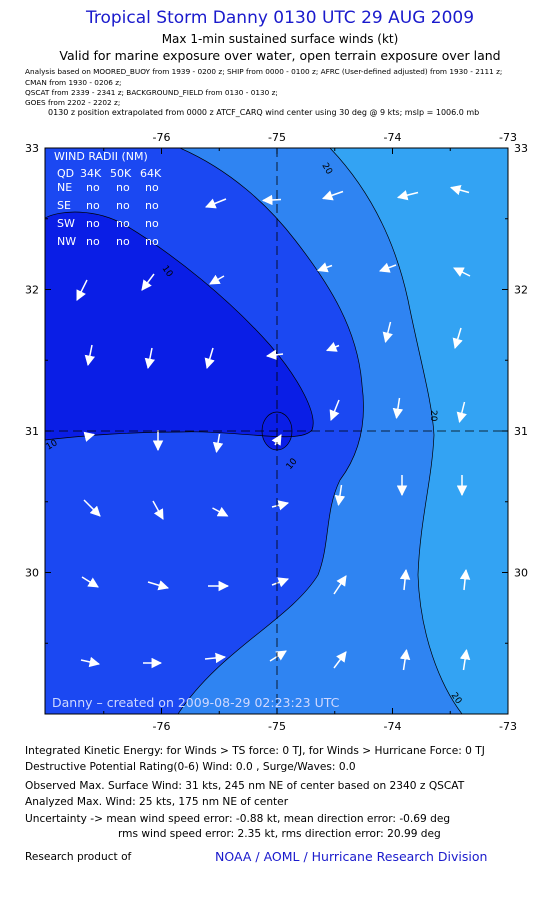  What do you see at coordinates (162, 726) in the screenshot?
I see `lon-tick-label-bottom: -76` at bounding box center [162, 726].